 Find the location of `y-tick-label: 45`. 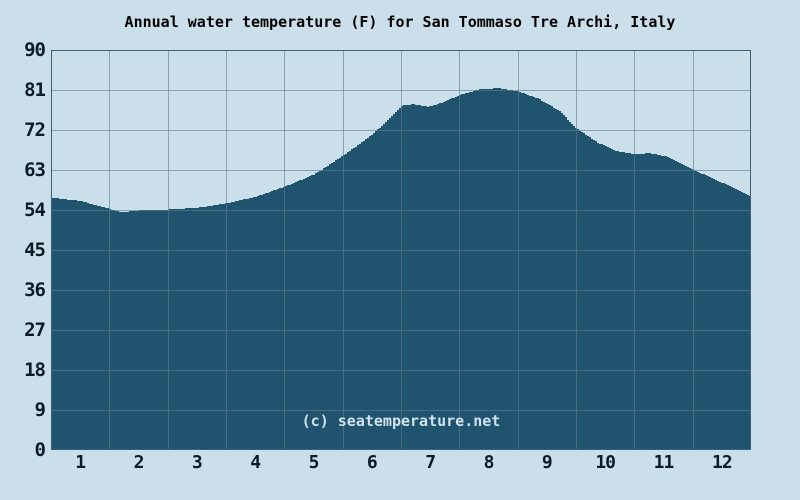

y-tick-label: 45 is located at coordinates (35, 250).